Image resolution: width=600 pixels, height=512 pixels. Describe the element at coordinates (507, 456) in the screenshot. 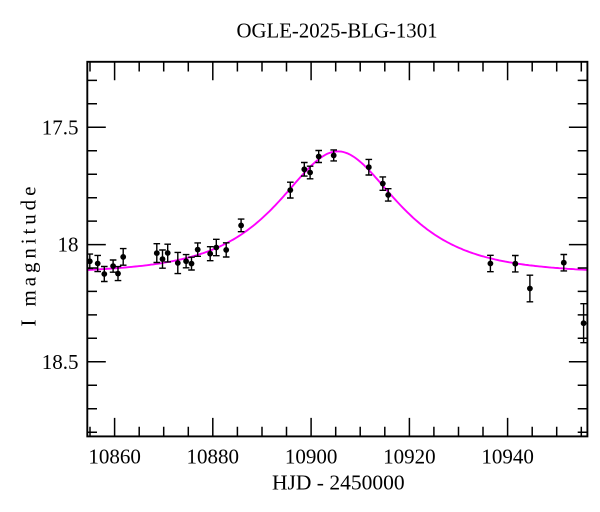

I see `svg-text: 10940` at that location.